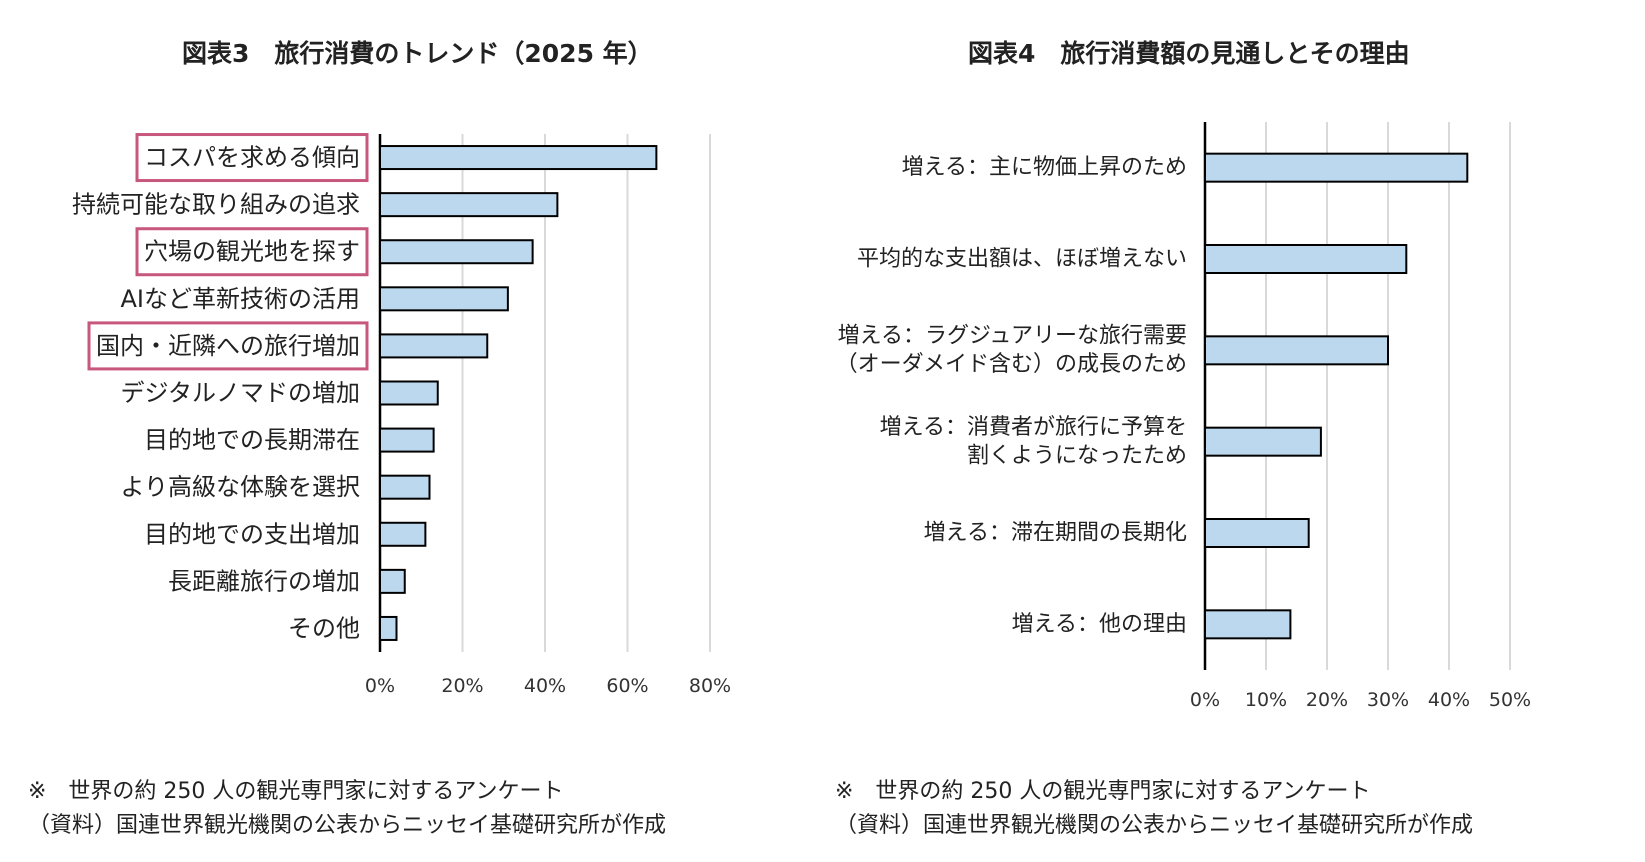 This screenshot has height=862, width=1645. What do you see at coordinates (264, 581) in the screenshot?
I see `category-label: 長距離旅行の増加` at bounding box center [264, 581].